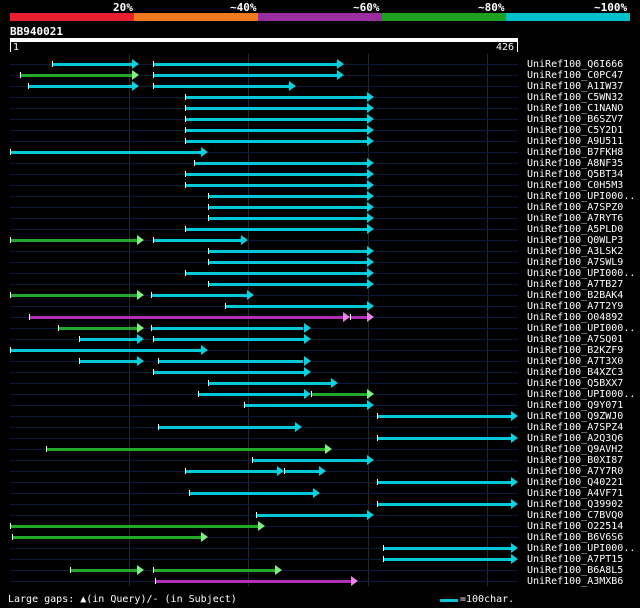  Describe the element at coordinates (575, 570) in the screenshot. I see `hit-label: UniRef100_B6A8L5` at that location.